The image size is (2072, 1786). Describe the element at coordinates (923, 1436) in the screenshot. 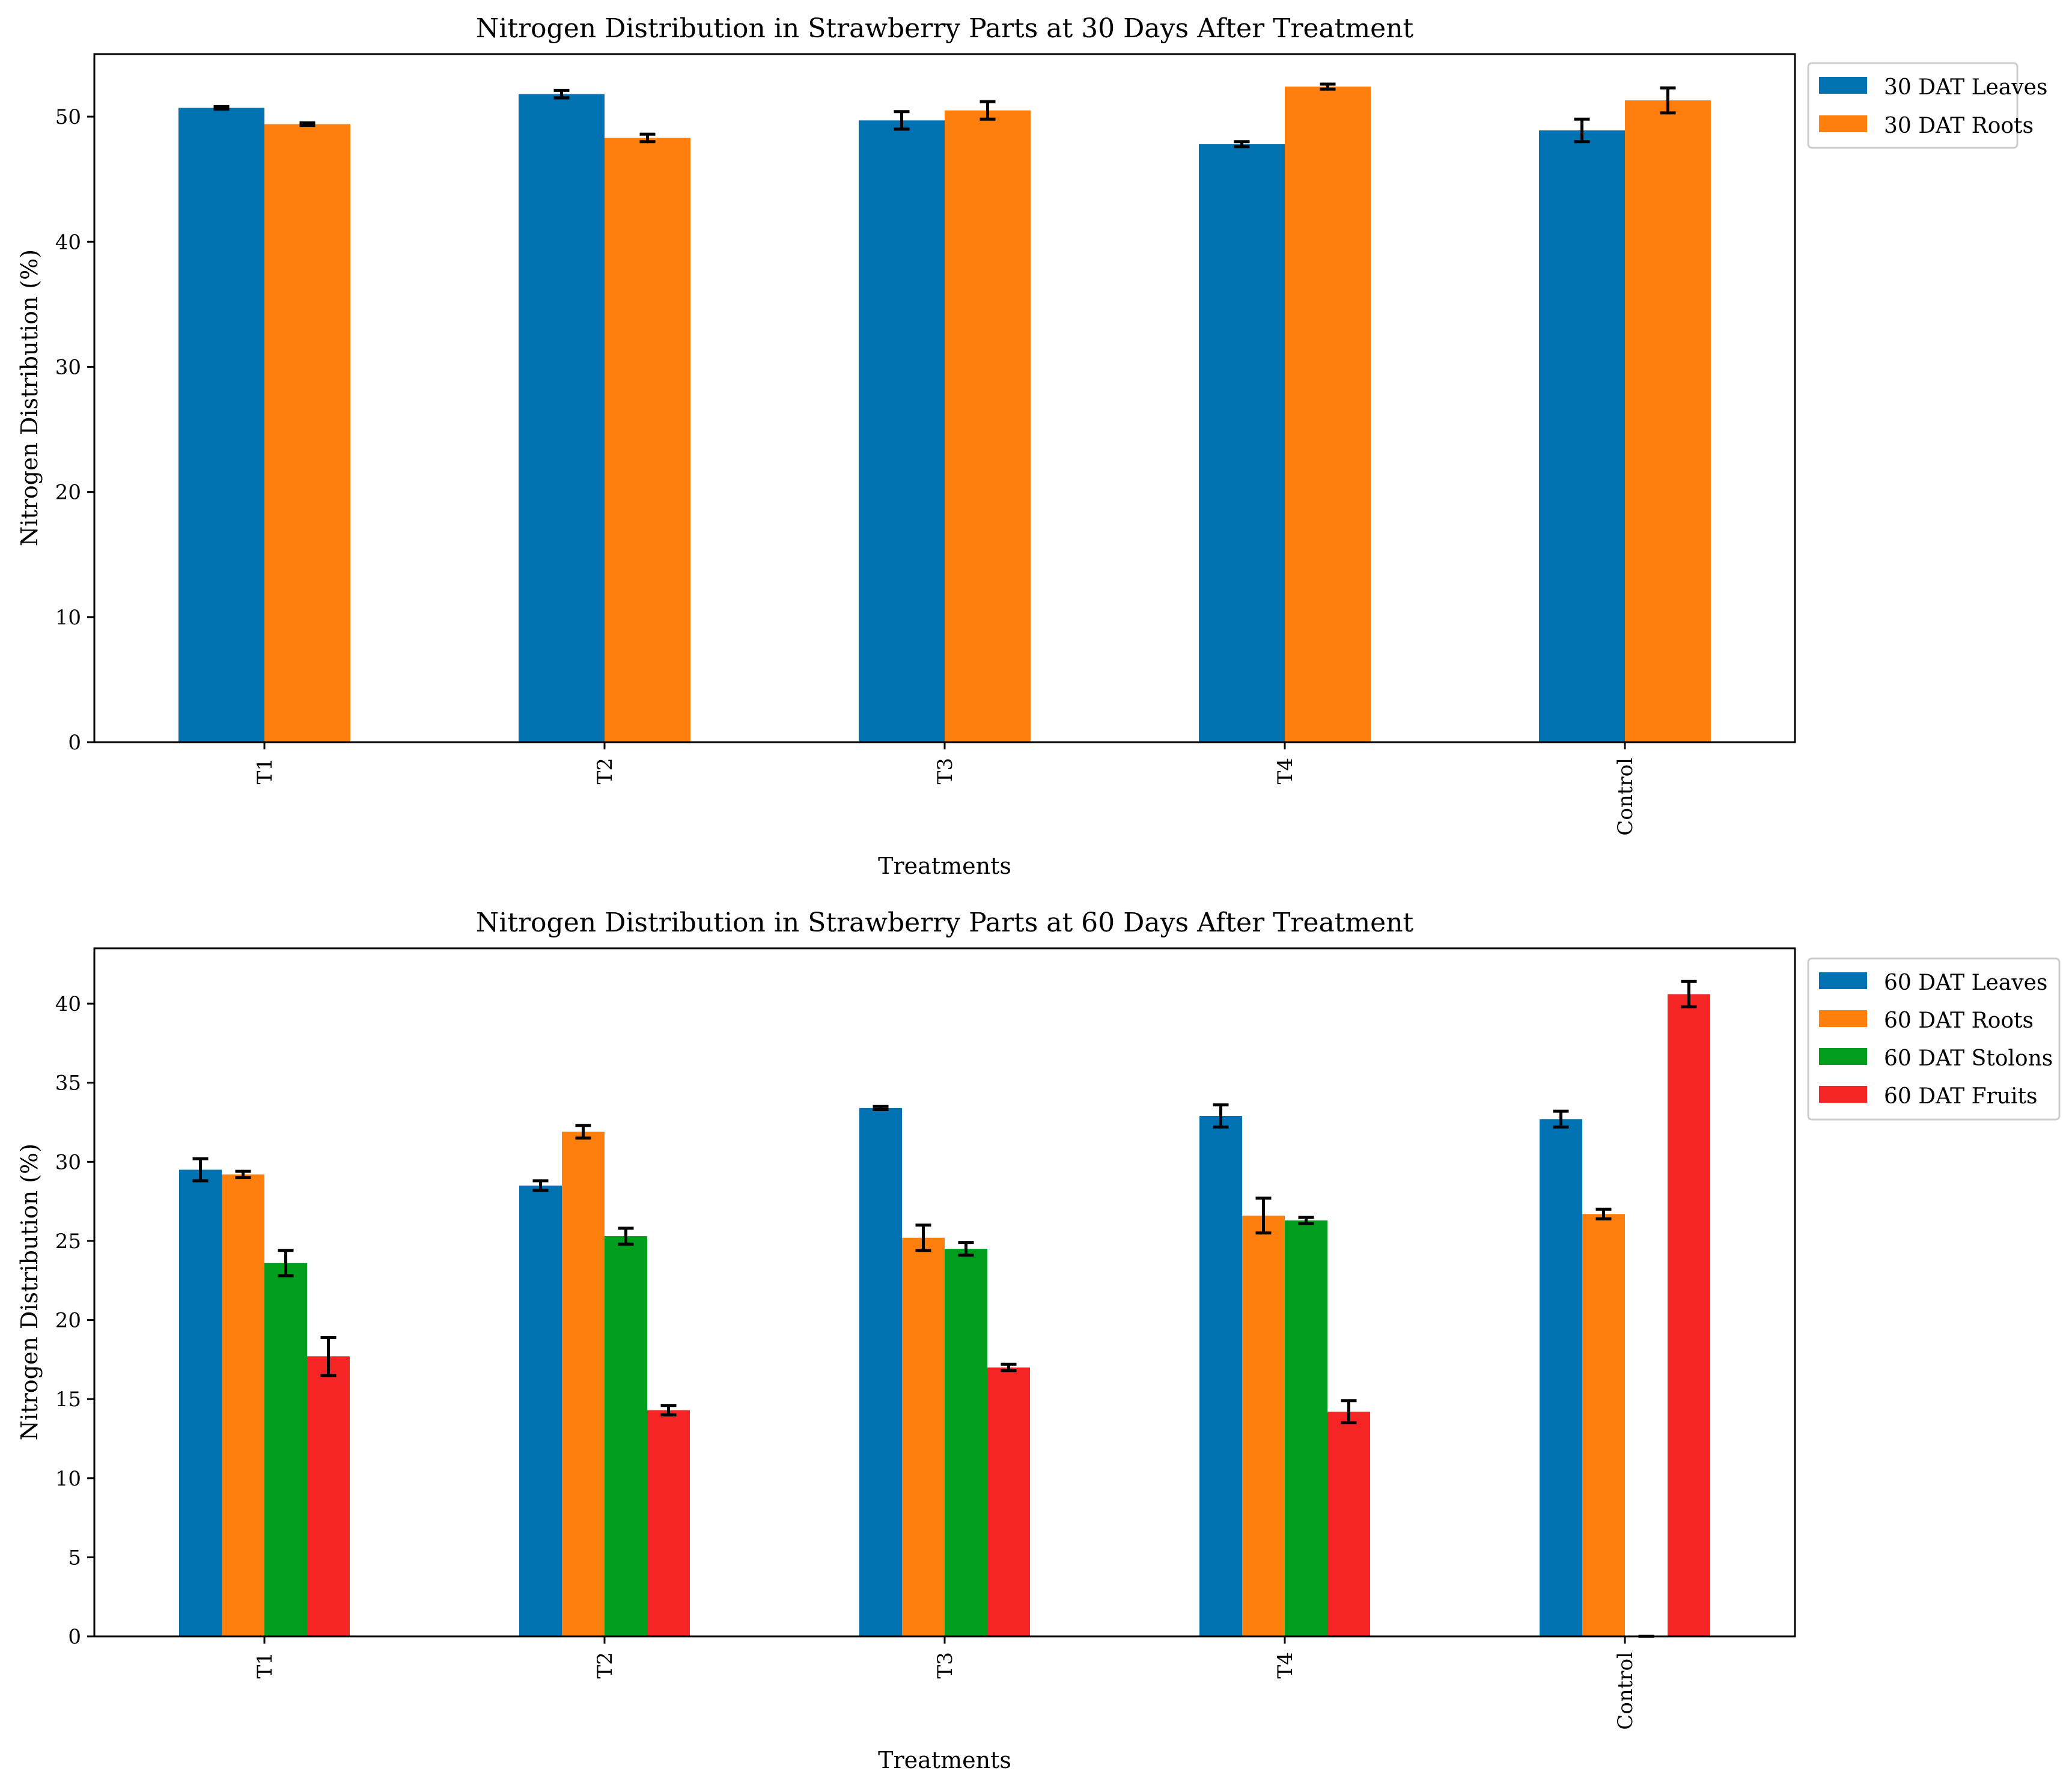

I see `bar-60-dat-roots-t3` at that location.